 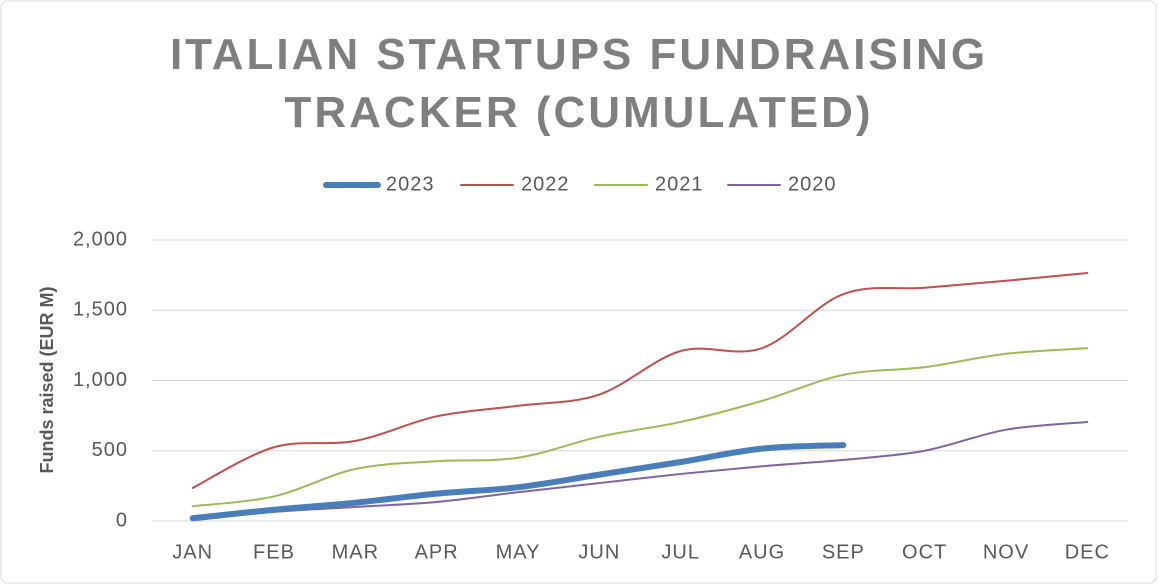 What do you see at coordinates (843, 552) in the screenshot?
I see `x-tick-label: SEP` at bounding box center [843, 552].